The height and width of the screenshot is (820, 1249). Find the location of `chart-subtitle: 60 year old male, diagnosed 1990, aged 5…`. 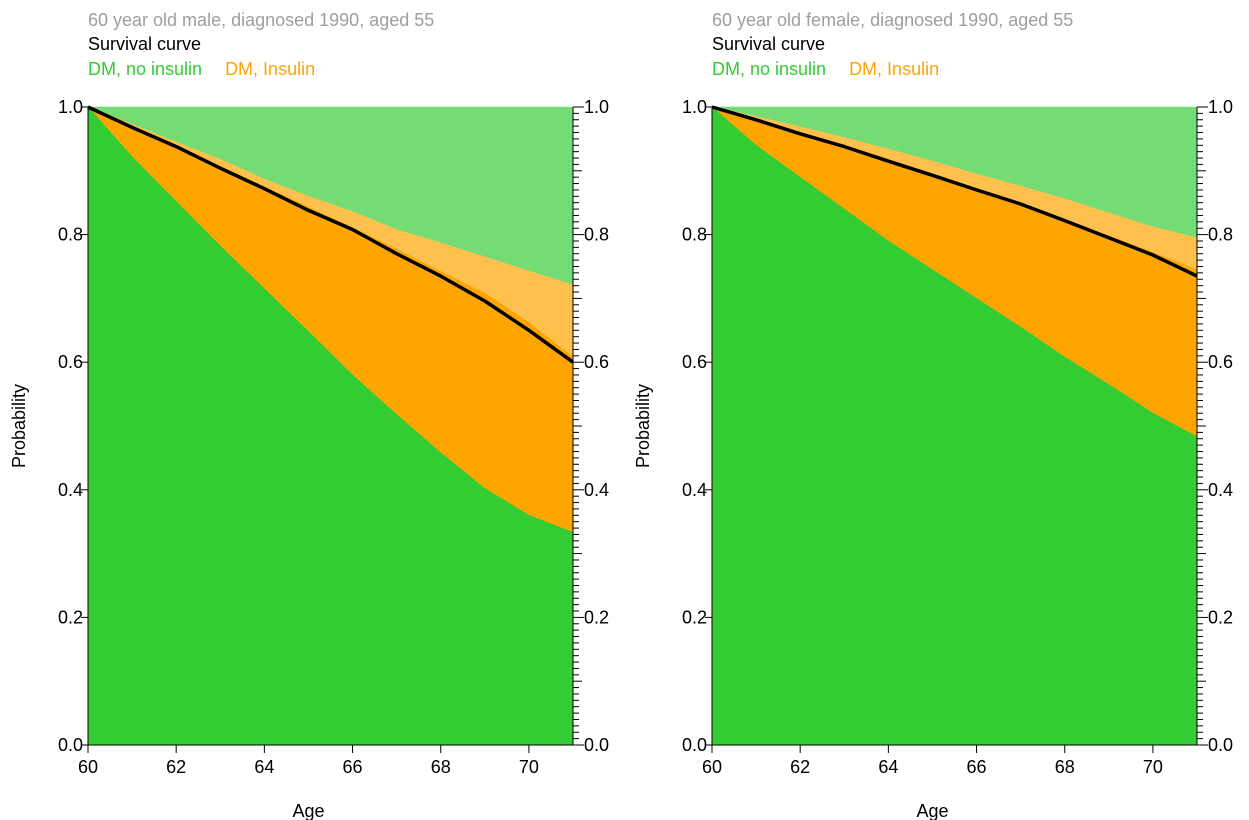

chart-subtitle: 60 year old male, diagnosed 1990, aged 5… is located at coordinates (261, 20).